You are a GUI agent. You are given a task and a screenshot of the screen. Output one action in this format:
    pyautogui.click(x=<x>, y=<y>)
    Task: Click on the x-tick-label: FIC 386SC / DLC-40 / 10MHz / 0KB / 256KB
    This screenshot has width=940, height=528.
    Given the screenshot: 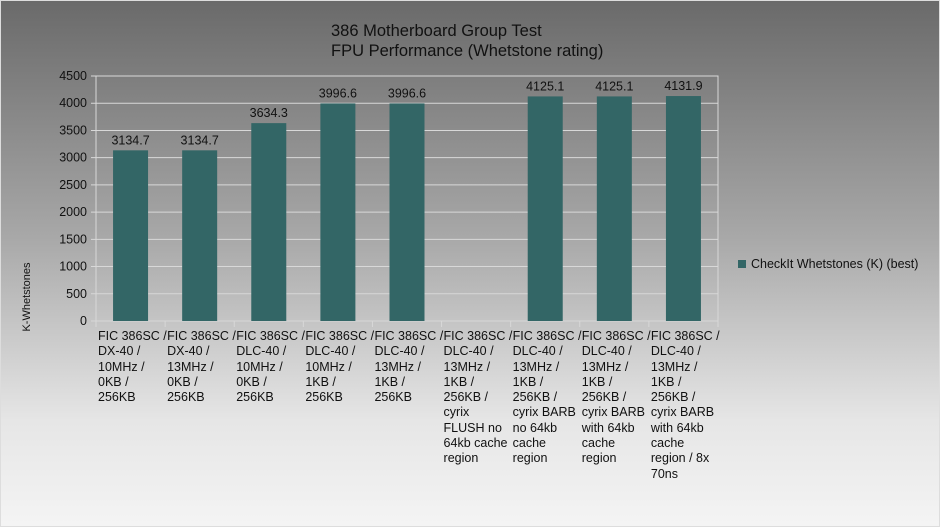 What is the action you would take?
    pyautogui.click(x=270, y=367)
    